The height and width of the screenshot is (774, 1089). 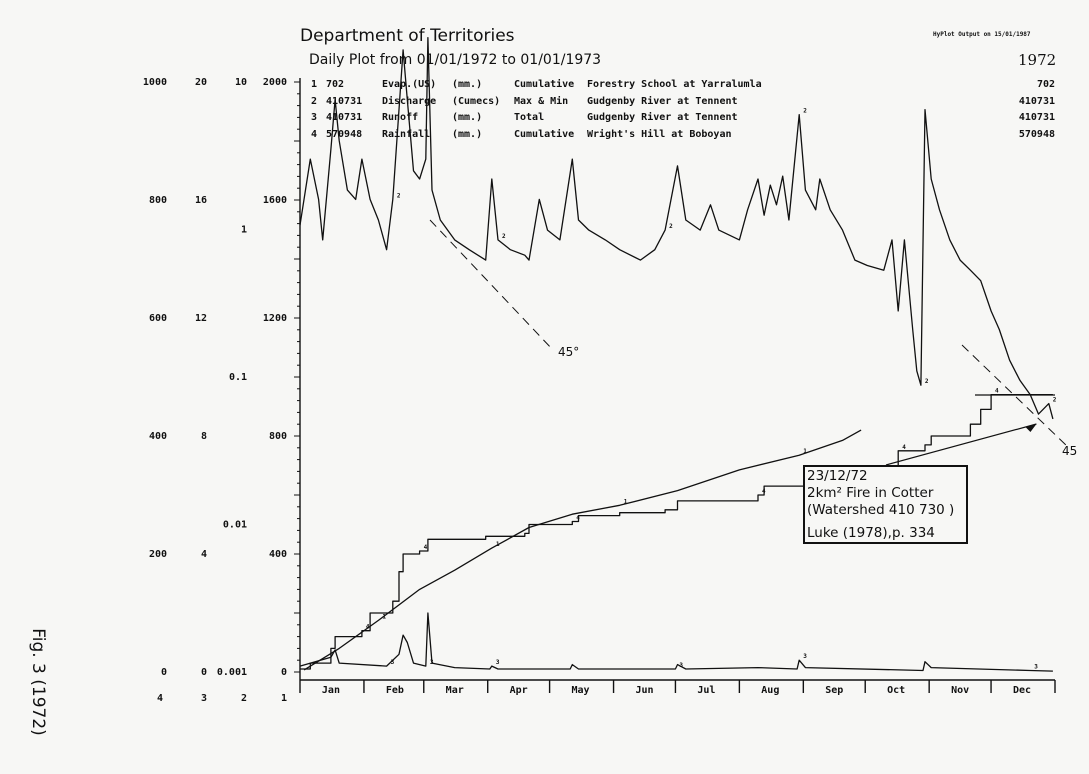 I want to click on legend-site: Wright's Hill at Boboyan, so click(x=659, y=134).